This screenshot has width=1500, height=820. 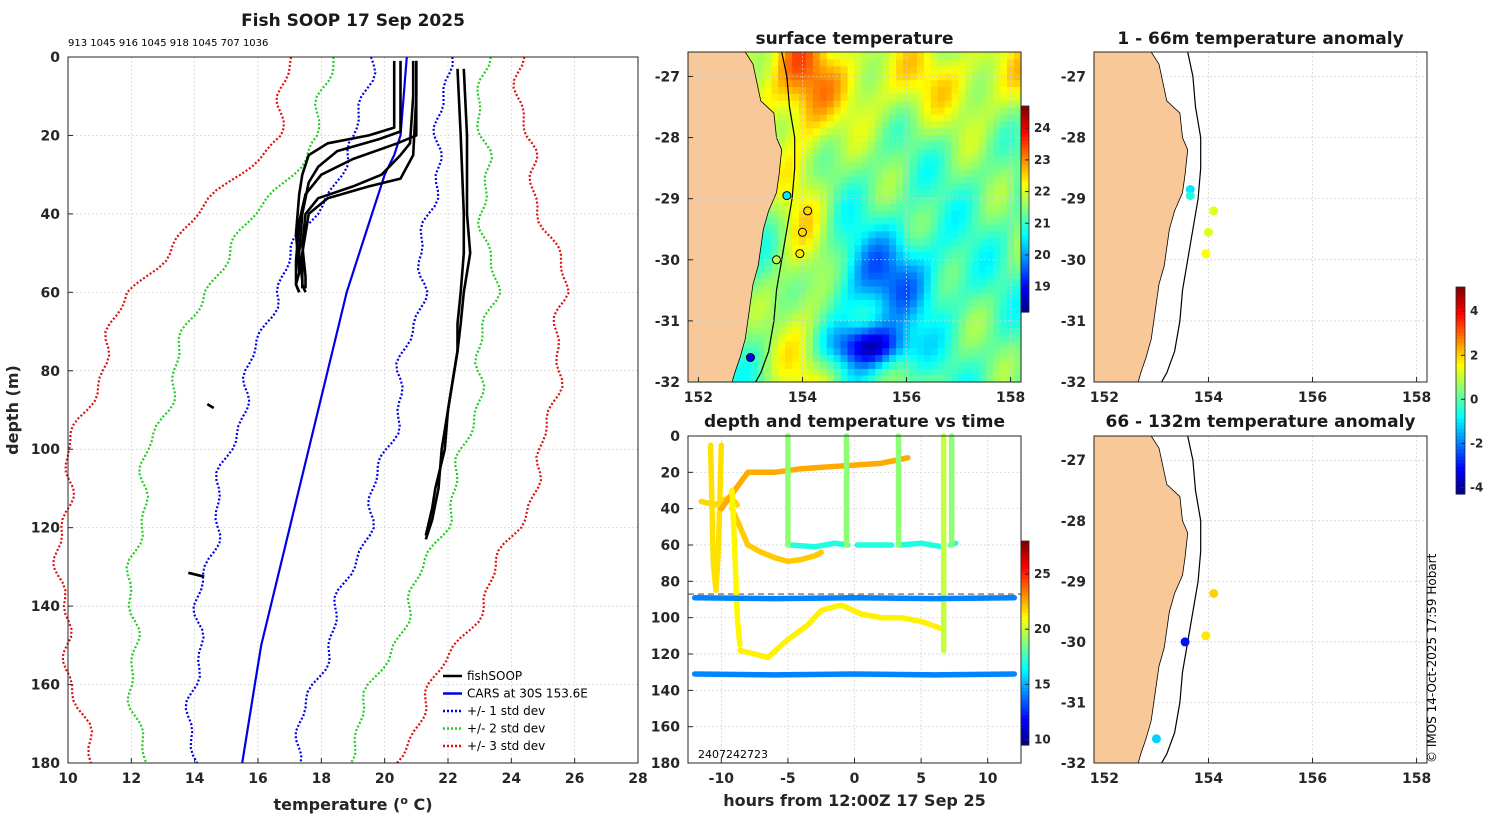 What do you see at coordinates (1206, 636) in the screenshot?
I see `anomaly-point` at bounding box center [1206, 636].